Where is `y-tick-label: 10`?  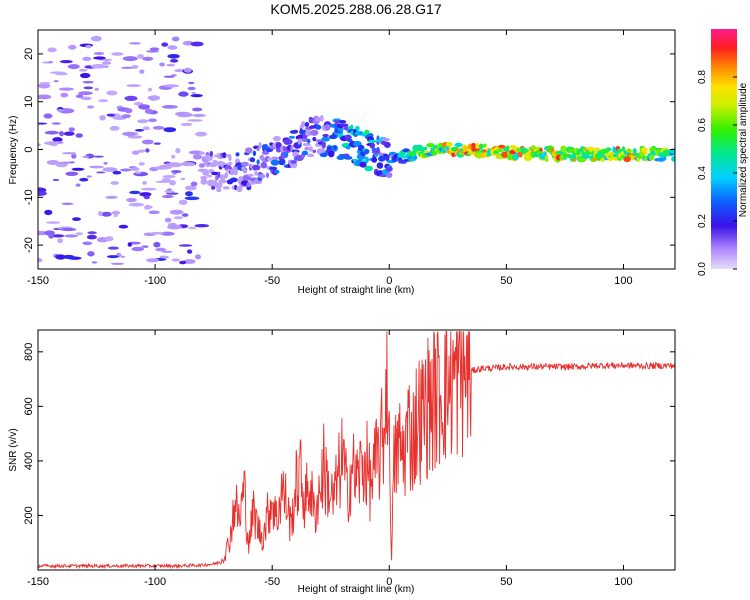
y-tick-label: 10 is located at coordinates (29, 102).